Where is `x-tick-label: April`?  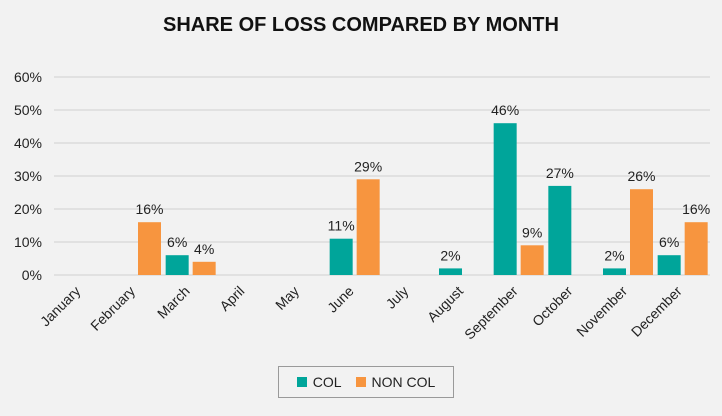
x-tick-label: April is located at coordinates (231, 298).